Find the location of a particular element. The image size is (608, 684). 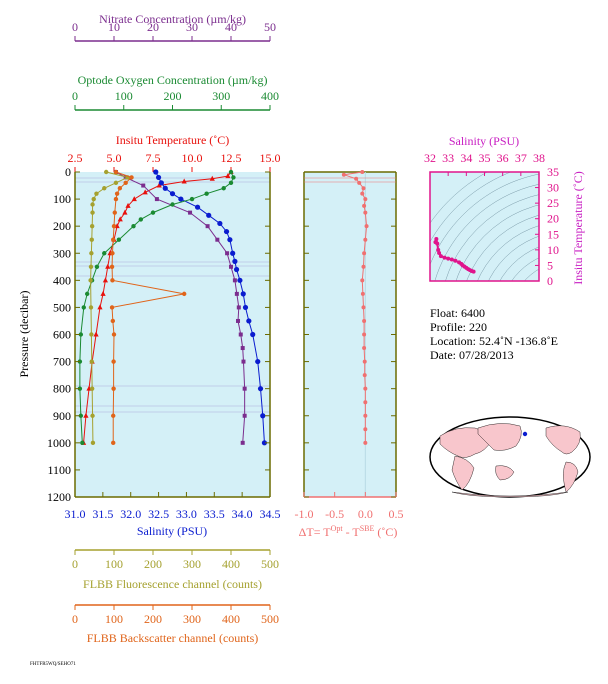

nitrate-tick-label: 40 is located at coordinates (231, 27).